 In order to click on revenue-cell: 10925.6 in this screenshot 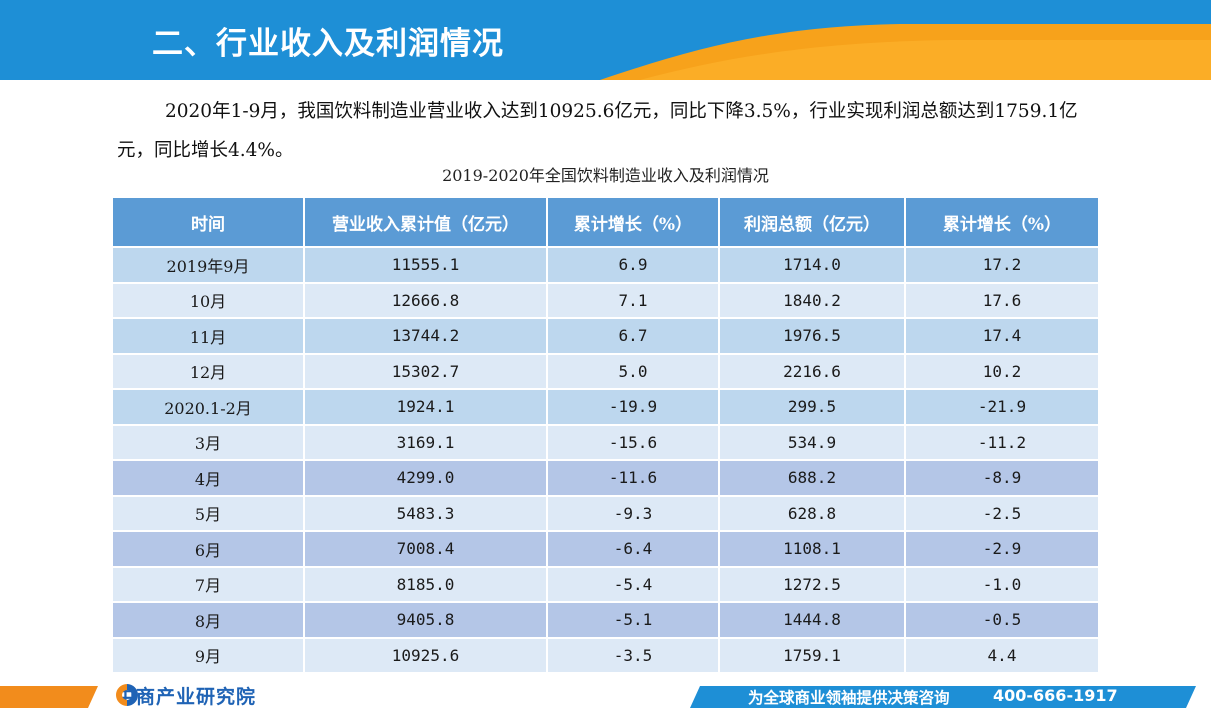, I will do `click(426, 654)`.